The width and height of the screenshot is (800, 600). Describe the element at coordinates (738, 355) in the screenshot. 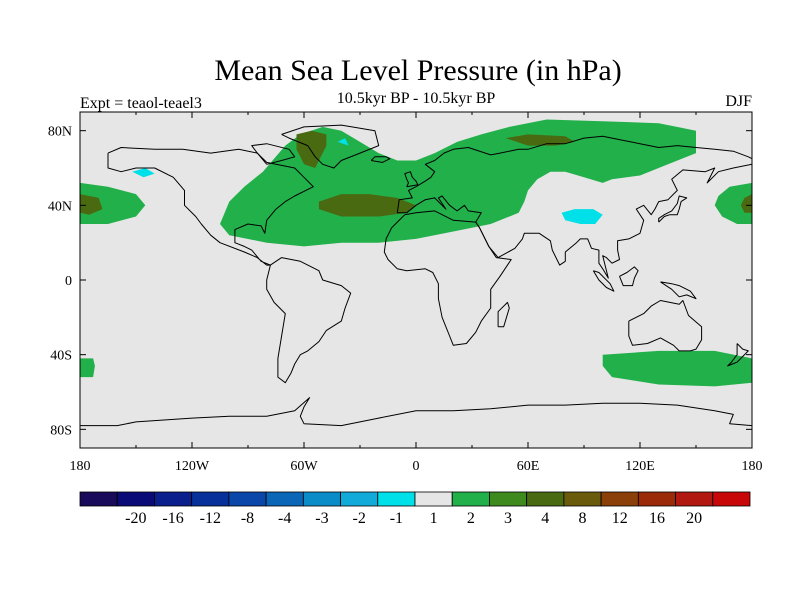

I see `coastline-new-zealand` at that location.